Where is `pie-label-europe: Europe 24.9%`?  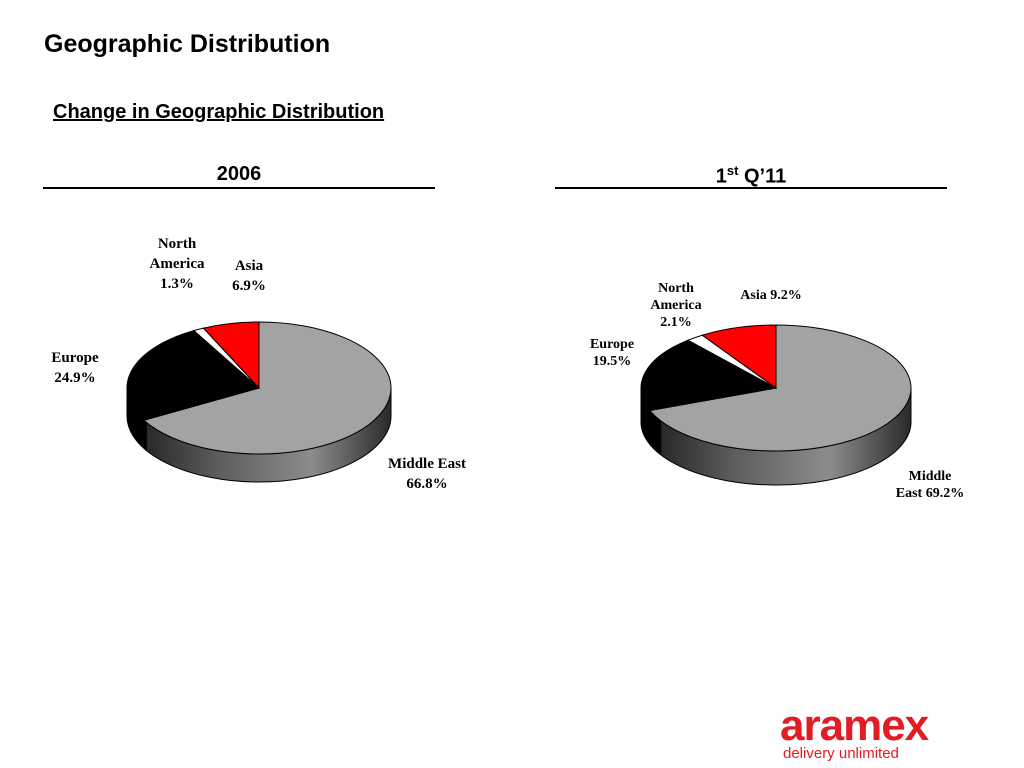 pie-label-europe: Europe 24.9% is located at coordinates (75, 368).